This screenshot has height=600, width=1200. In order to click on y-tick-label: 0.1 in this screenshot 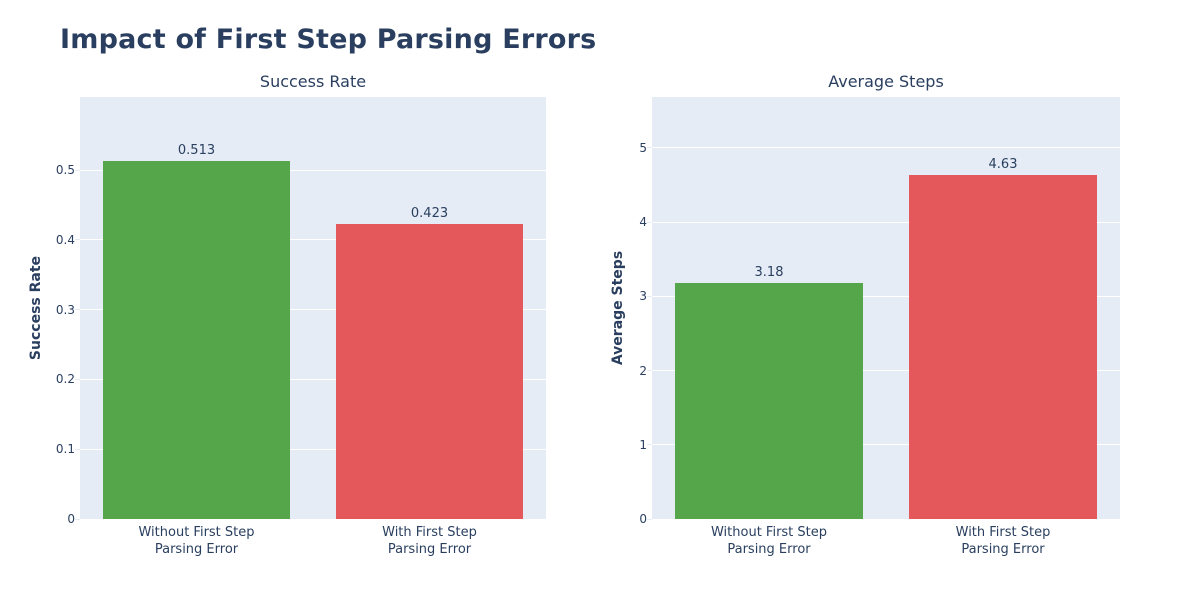, I will do `click(65, 449)`.